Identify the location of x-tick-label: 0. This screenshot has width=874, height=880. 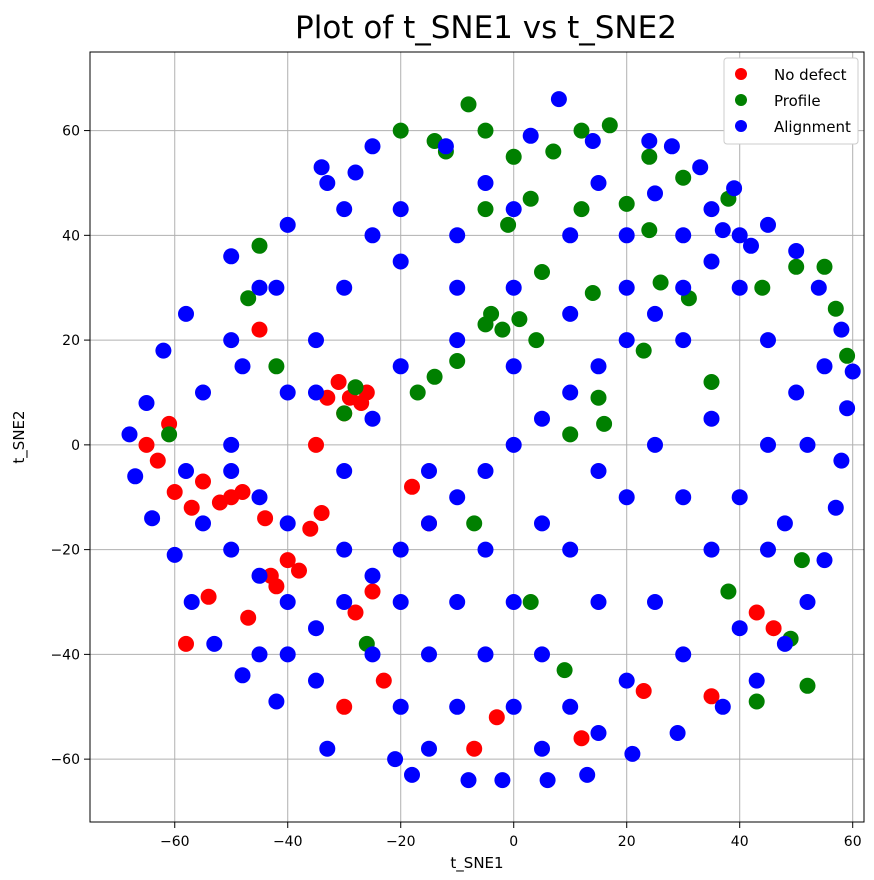
(513, 842).